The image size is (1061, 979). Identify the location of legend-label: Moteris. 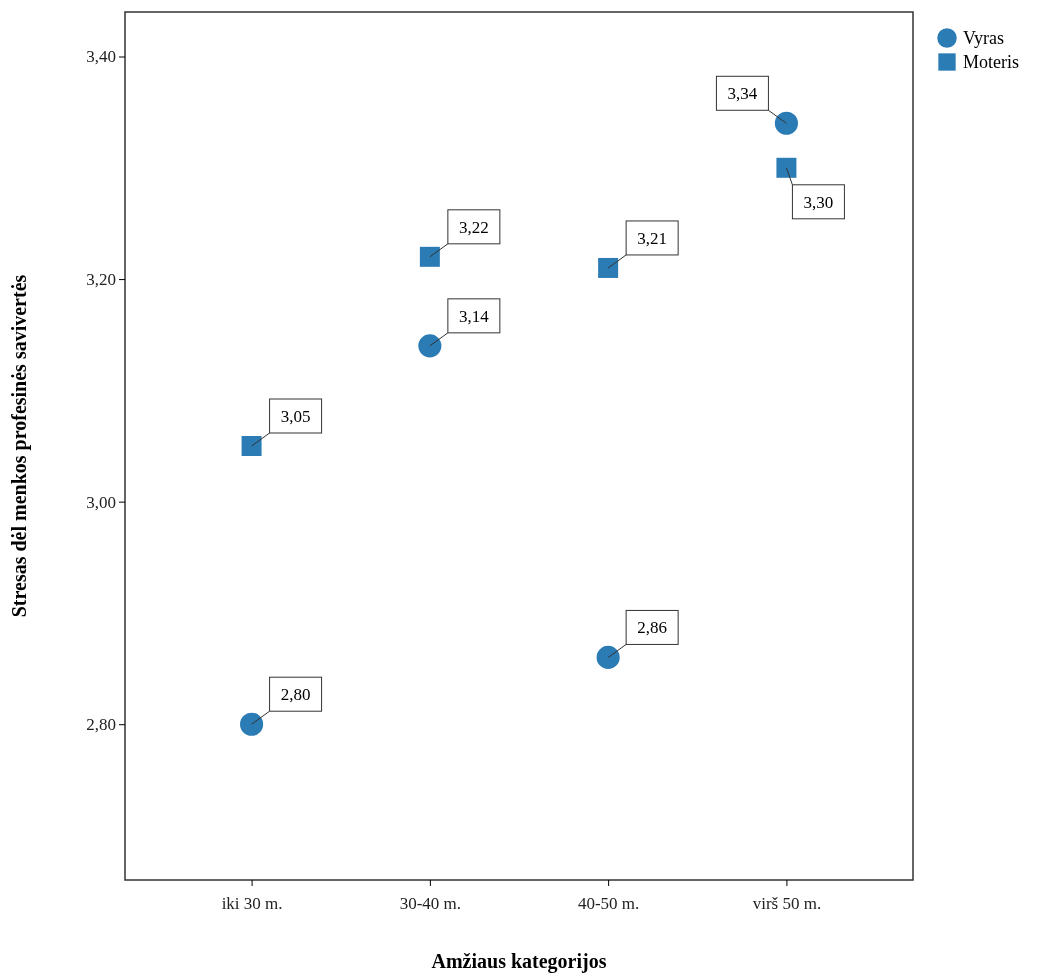
(991, 62).